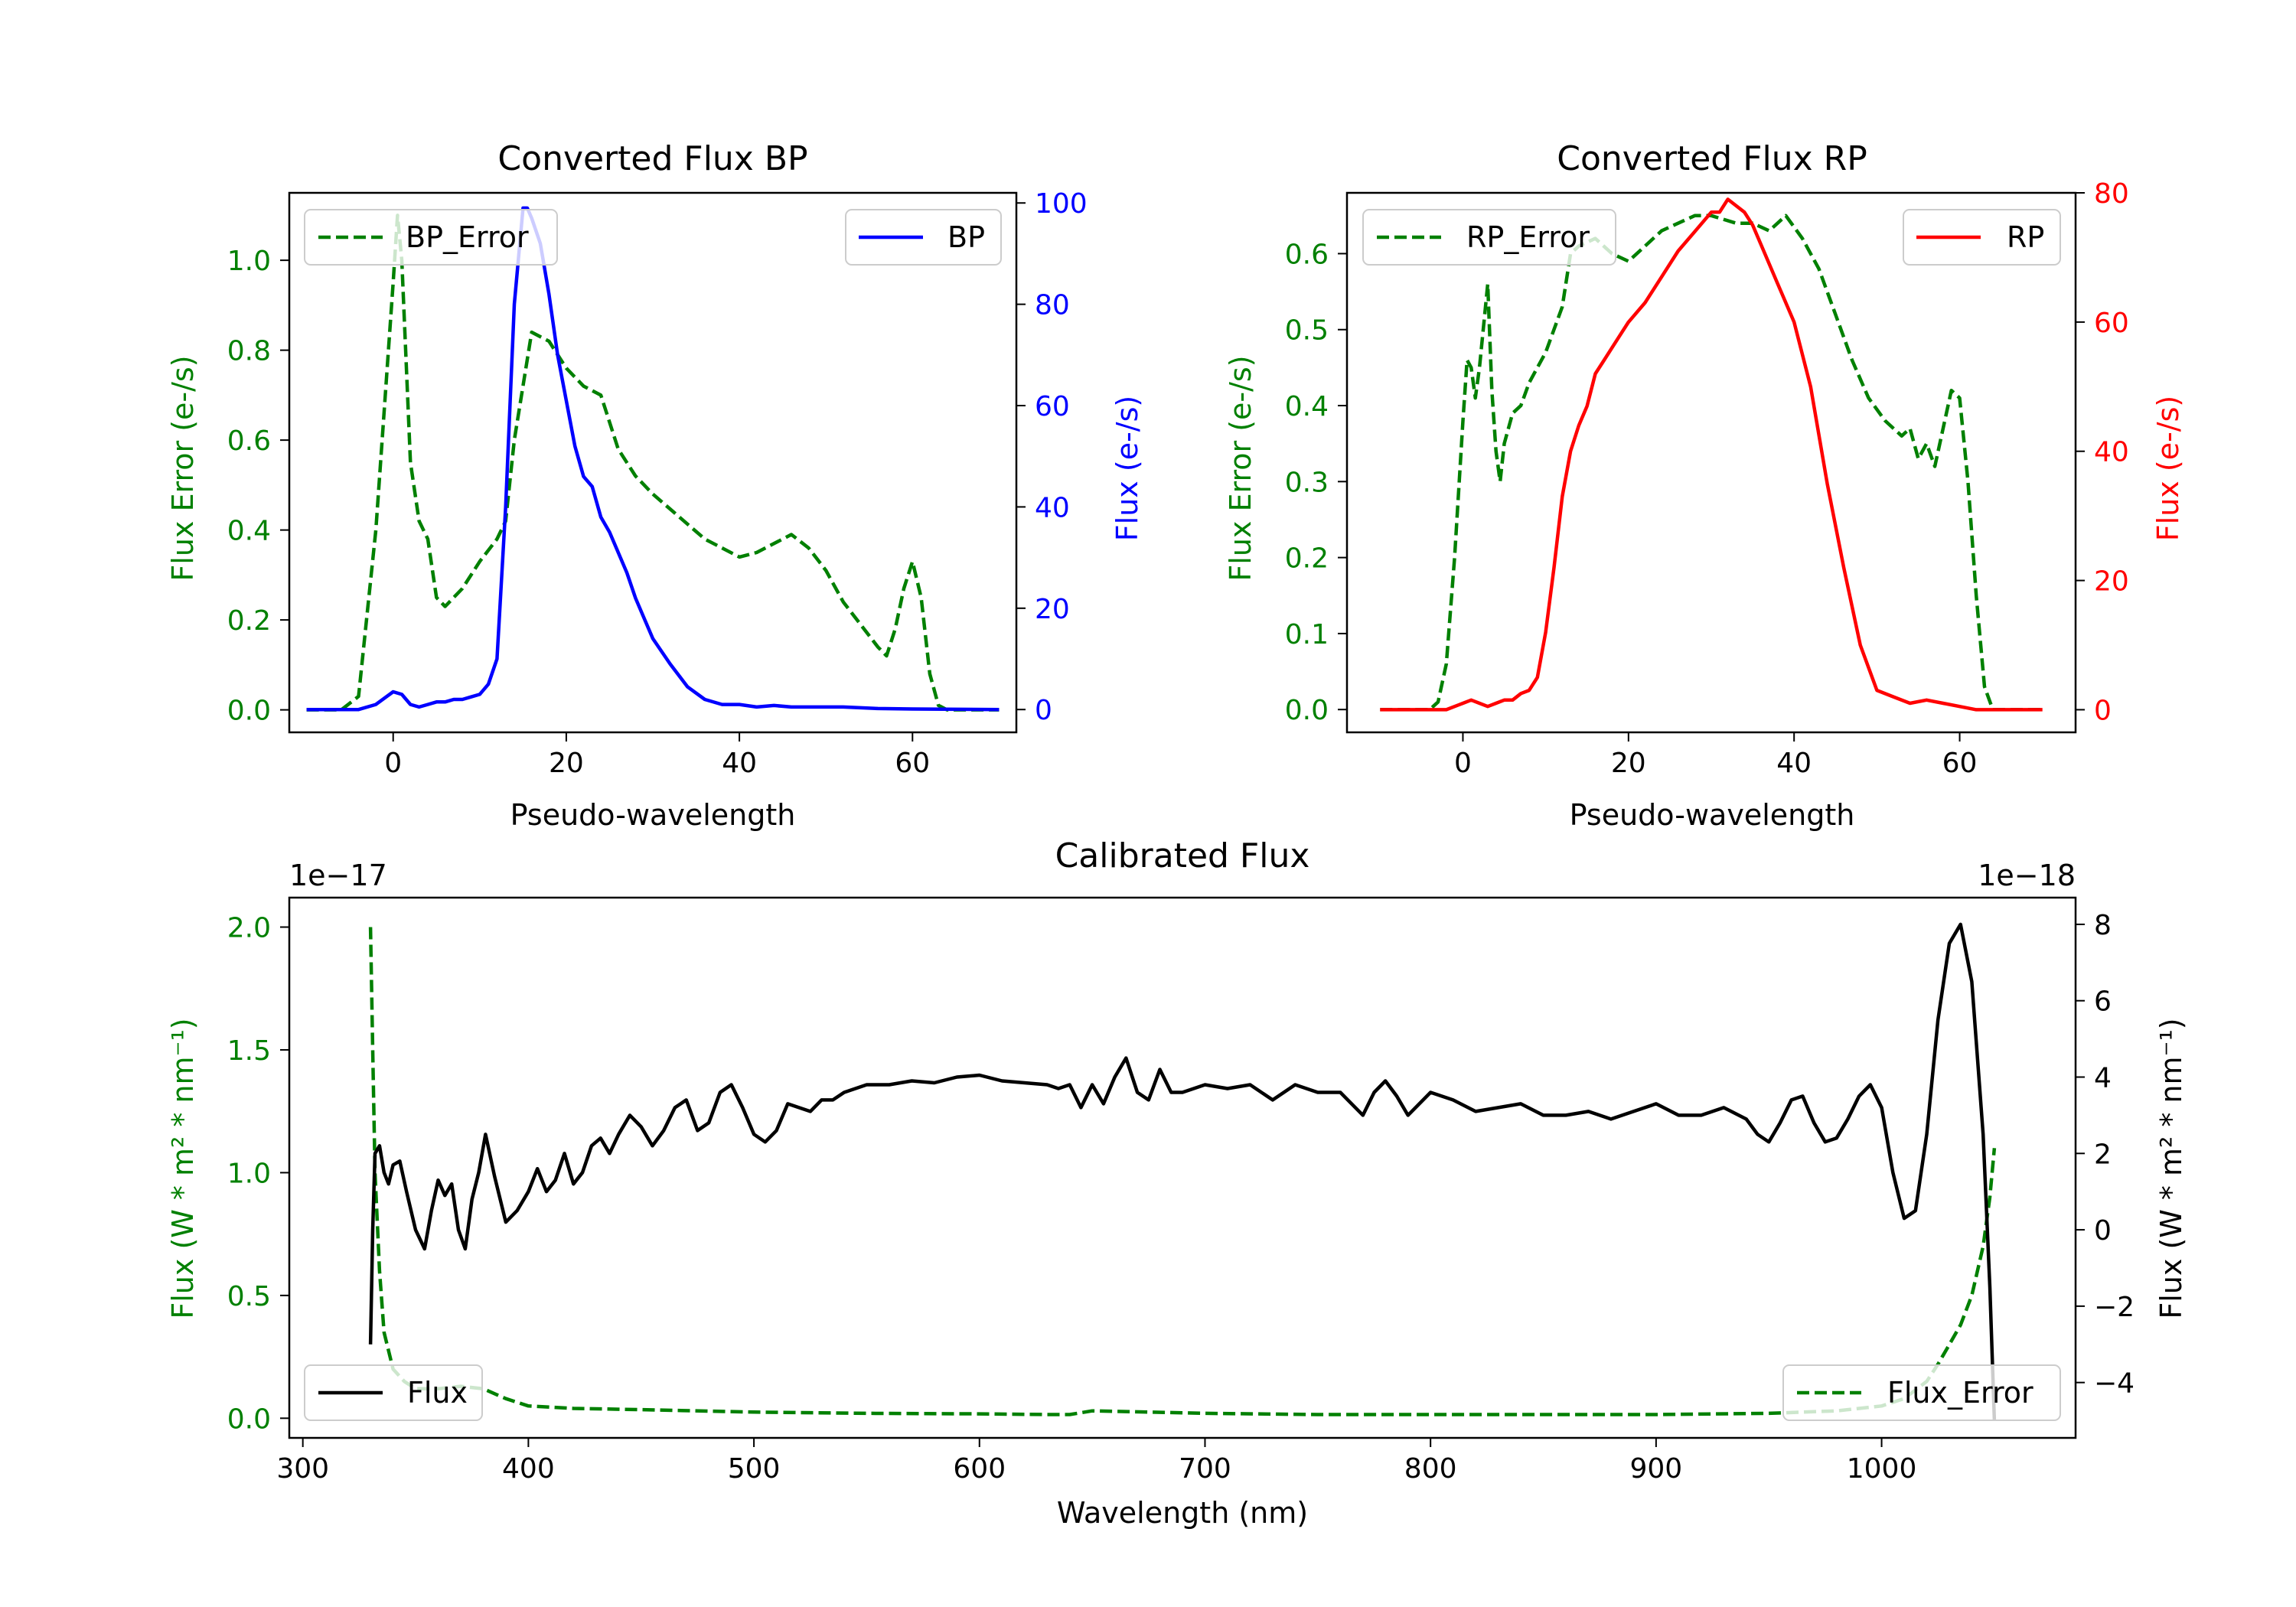 This screenshot has height=1607, width=2296. I want to click on bp-ylabel-left: Flux Error (e-/s), so click(183, 468).